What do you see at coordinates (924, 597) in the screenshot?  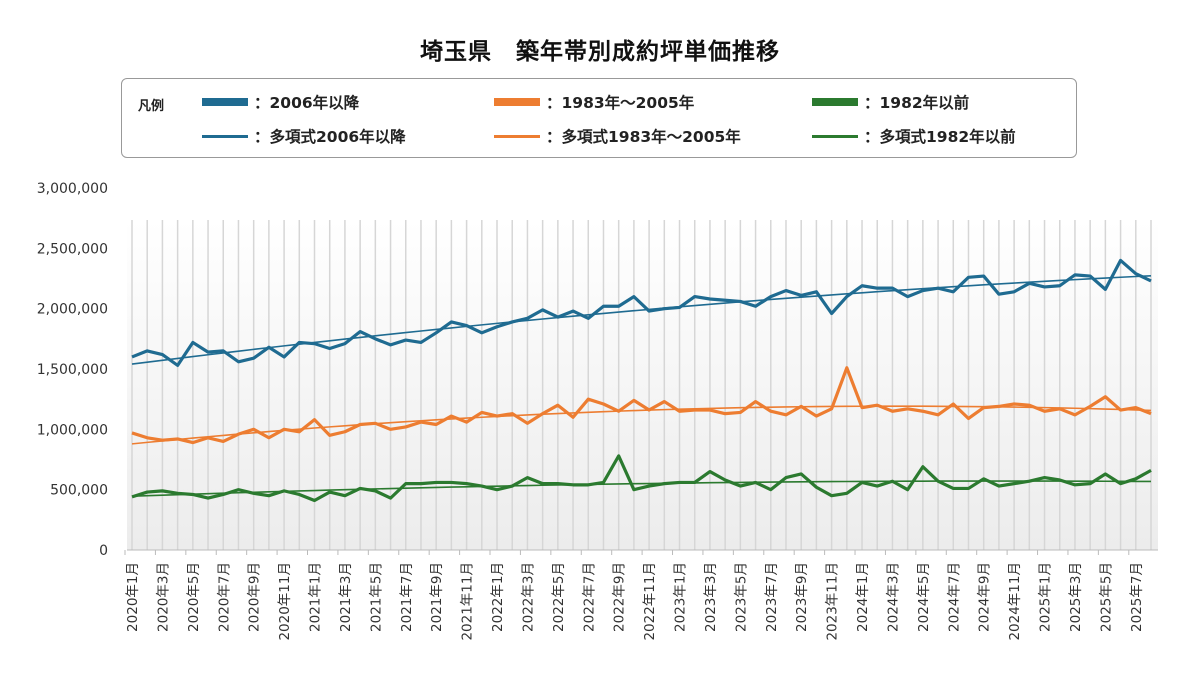 I see `x-tick-label: 2024年5月` at bounding box center [924, 597].